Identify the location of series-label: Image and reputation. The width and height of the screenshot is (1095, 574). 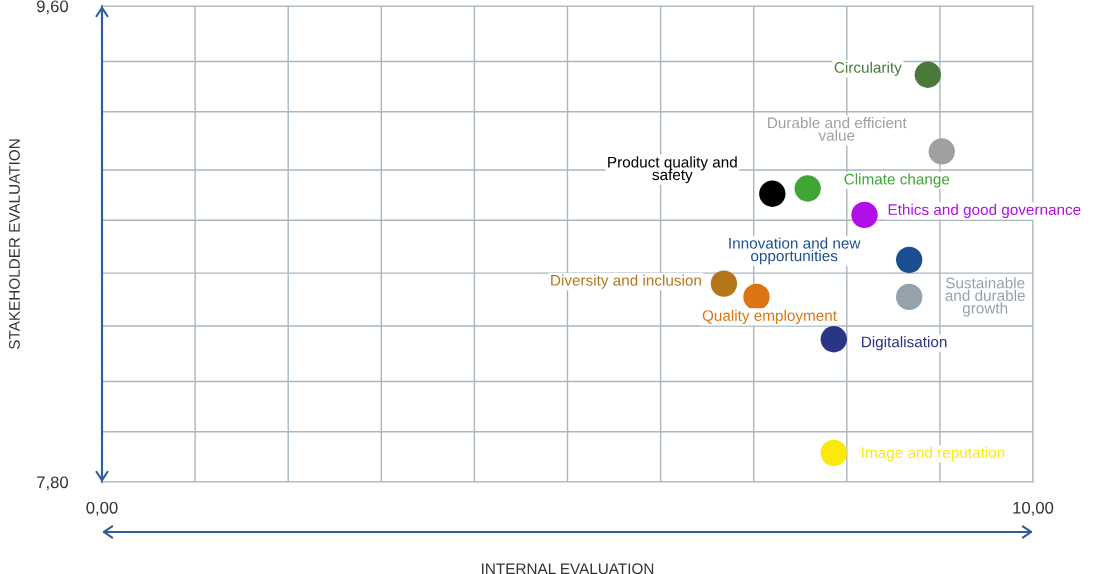
(933, 454).